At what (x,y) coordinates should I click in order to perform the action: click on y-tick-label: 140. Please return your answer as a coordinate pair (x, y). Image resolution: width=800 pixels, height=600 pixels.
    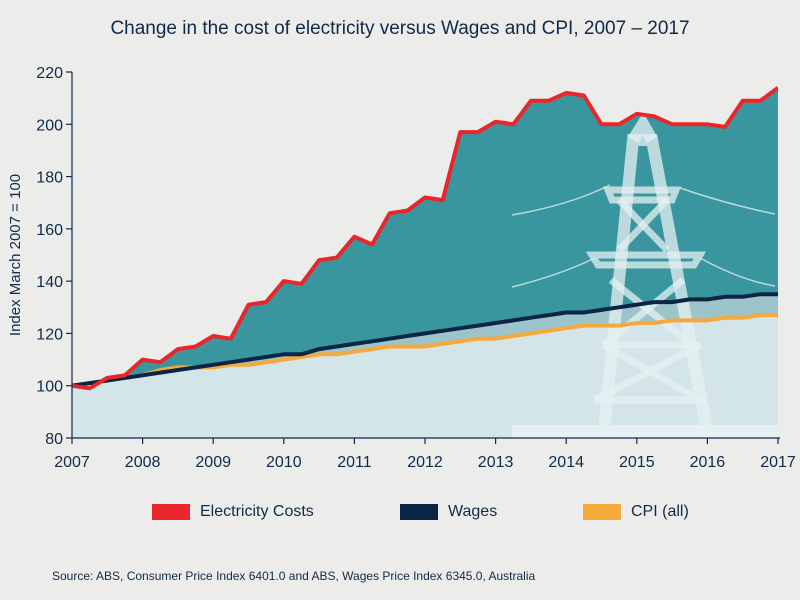
    Looking at the image, I should click on (49, 282).